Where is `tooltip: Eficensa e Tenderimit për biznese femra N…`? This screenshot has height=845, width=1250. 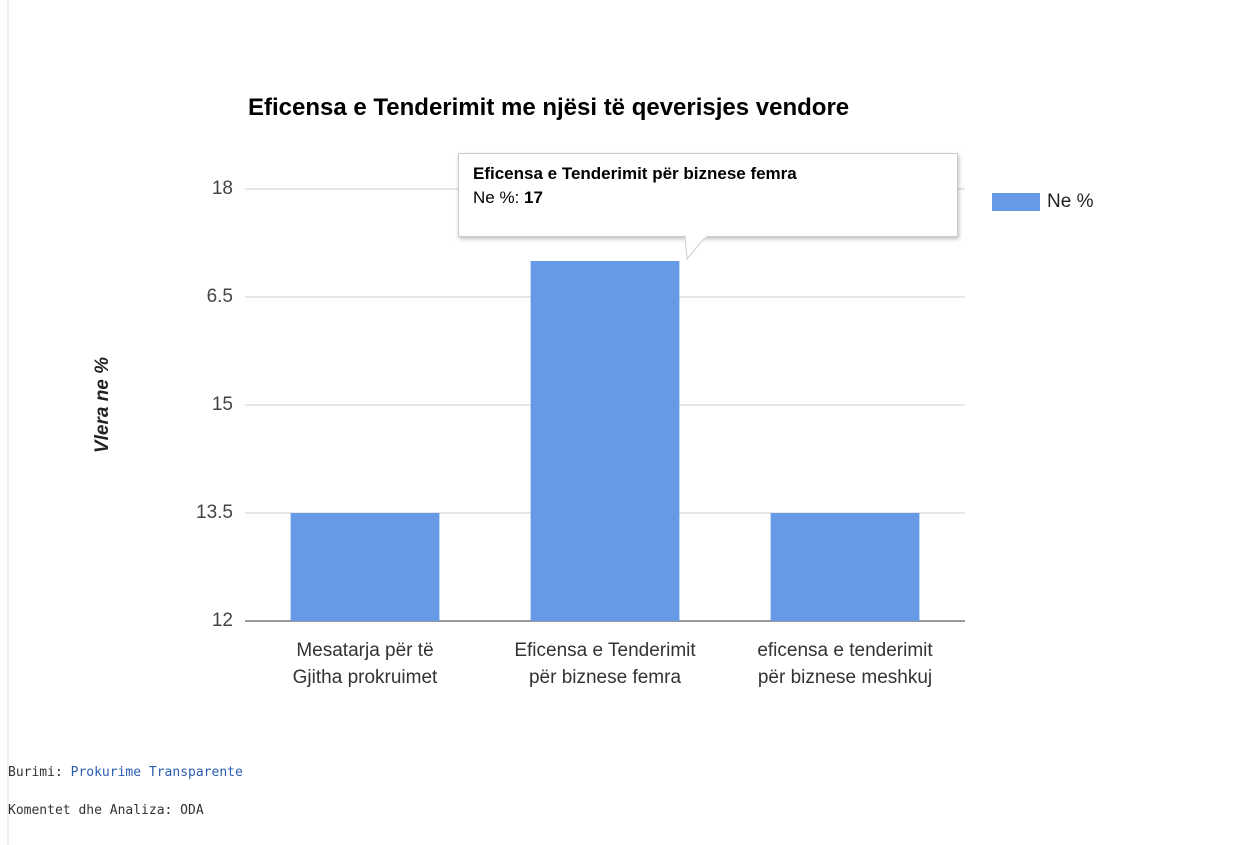 tooltip: Eficensa e Tenderimit për biznese femra N… is located at coordinates (708, 195).